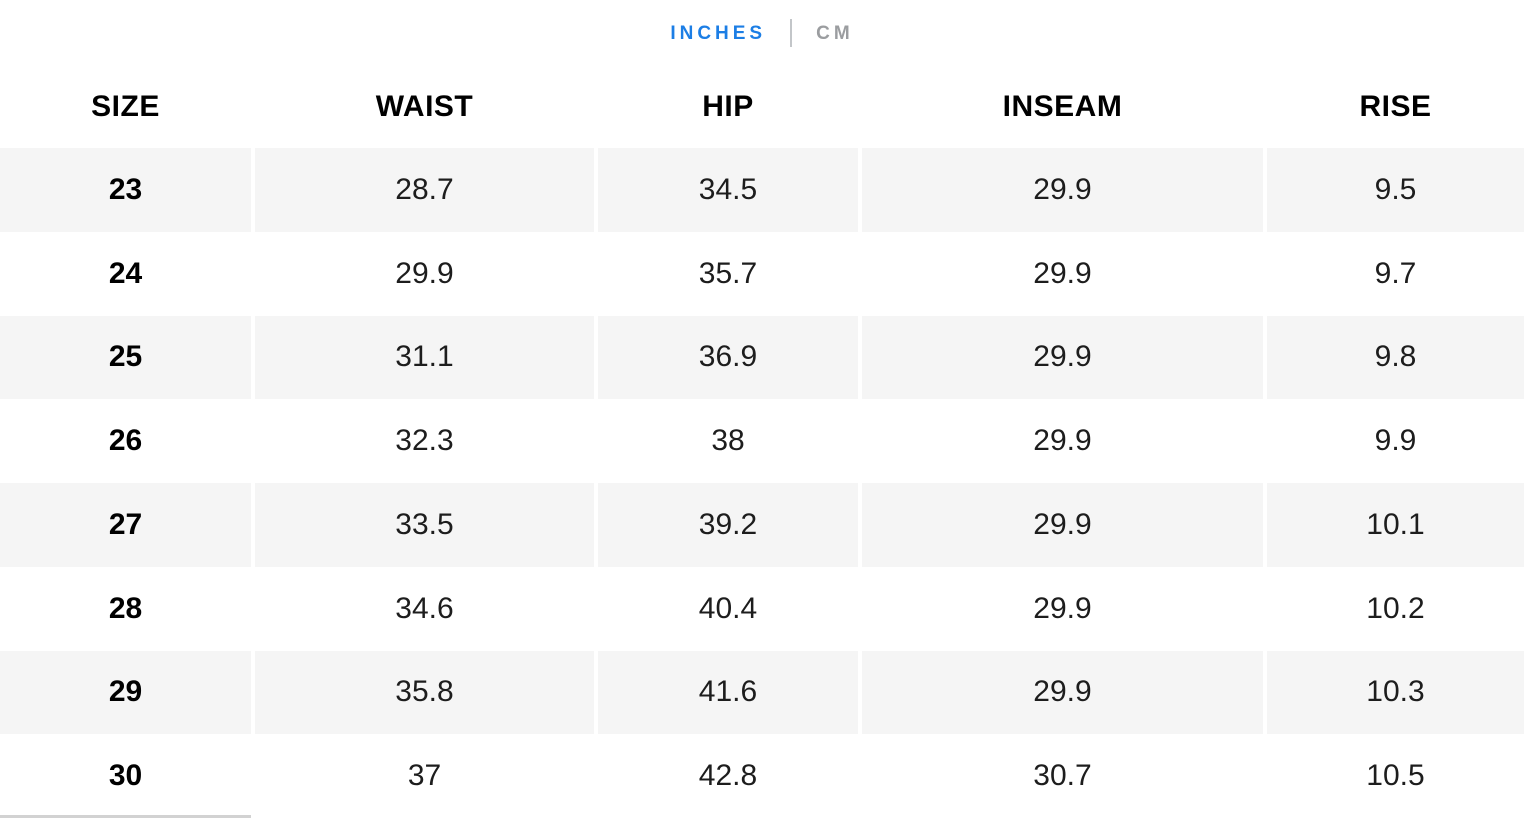  I want to click on size-cell: 28, so click(125, 608).